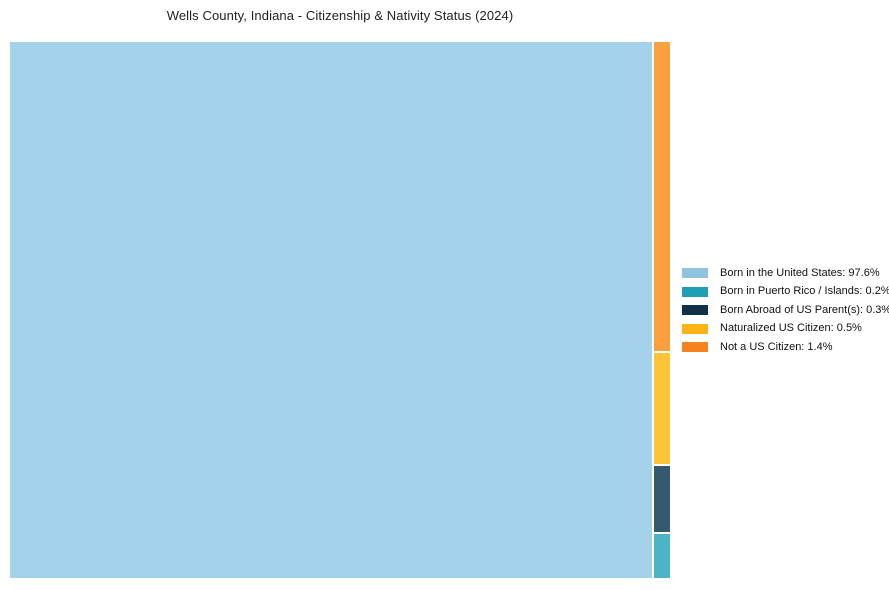 The image size is (889, 590). I want to click on legend-item-born-abroad-us-parents: Born Abroad of US Parent(s): 0.3%, so click(785, 310).